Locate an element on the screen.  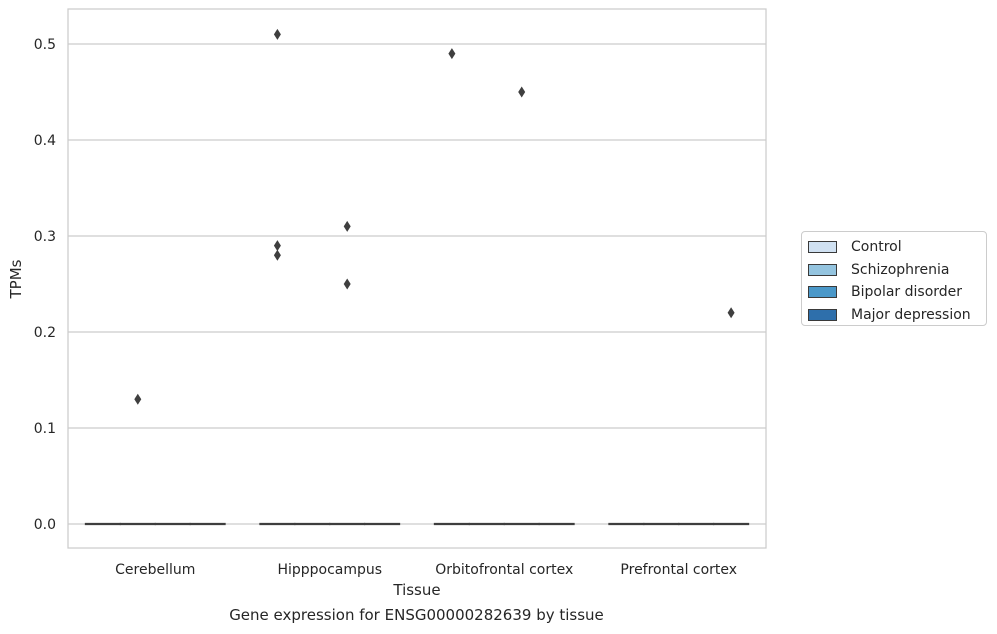
legend-item: Bipolar disorder is located at coordinates (894, 292).